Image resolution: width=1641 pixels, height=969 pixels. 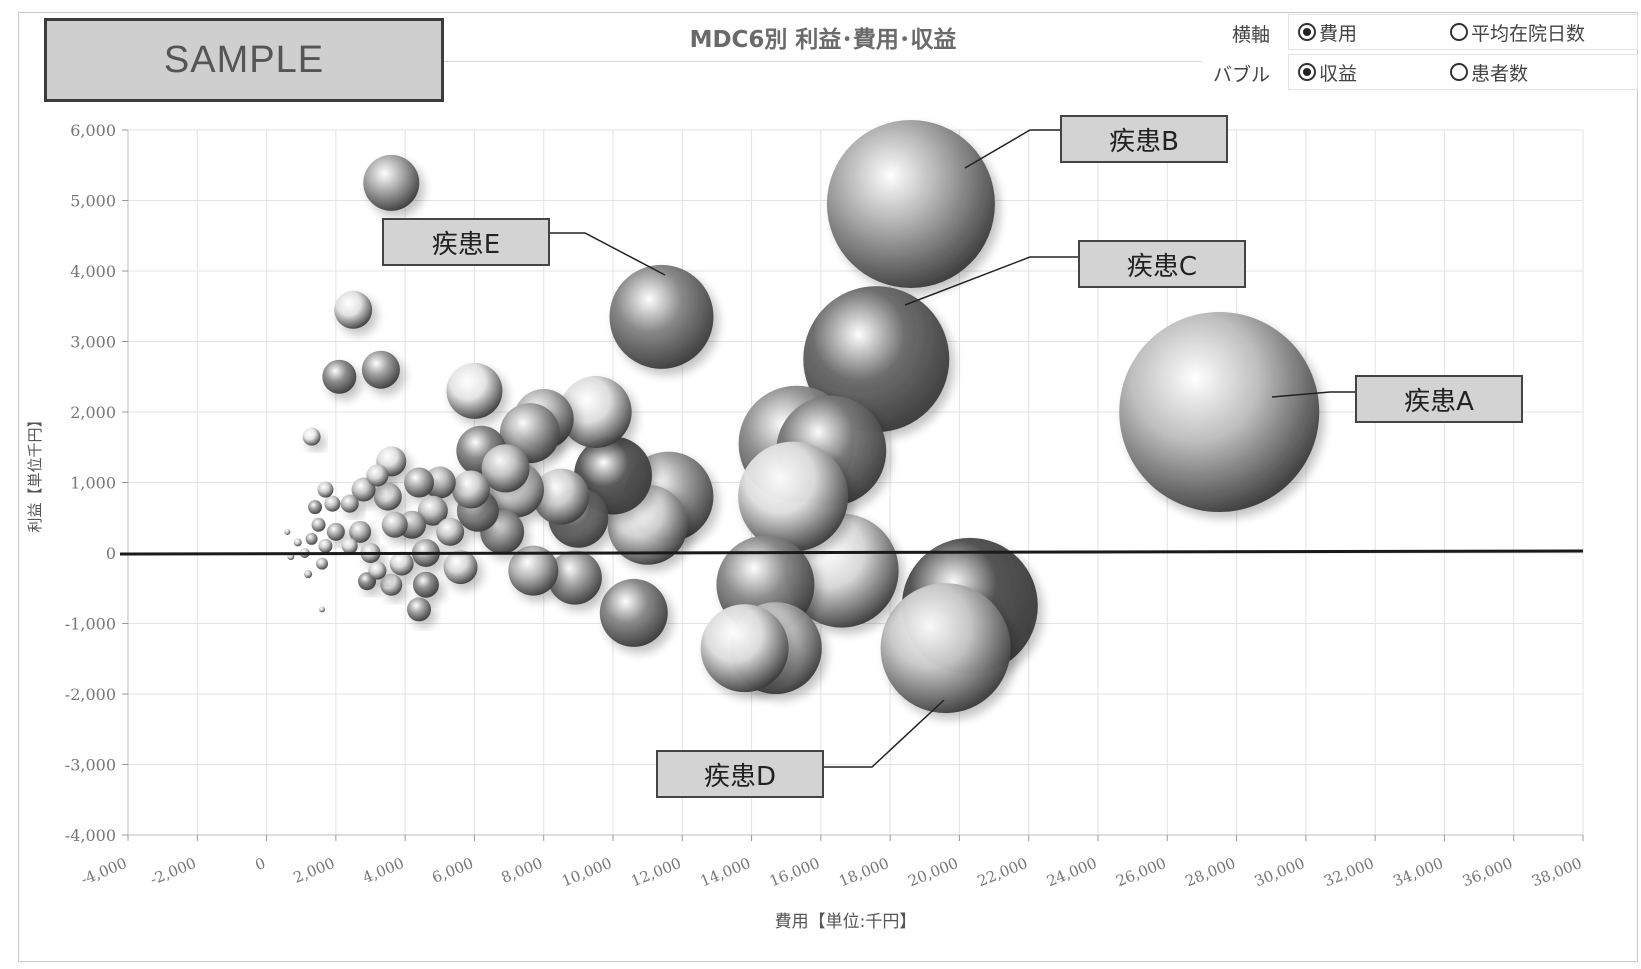 What do you see at coordinates (1210, 872) in the screenshot?
I see `x-tick-label: 28,000` at bounding box center [1210, 872].